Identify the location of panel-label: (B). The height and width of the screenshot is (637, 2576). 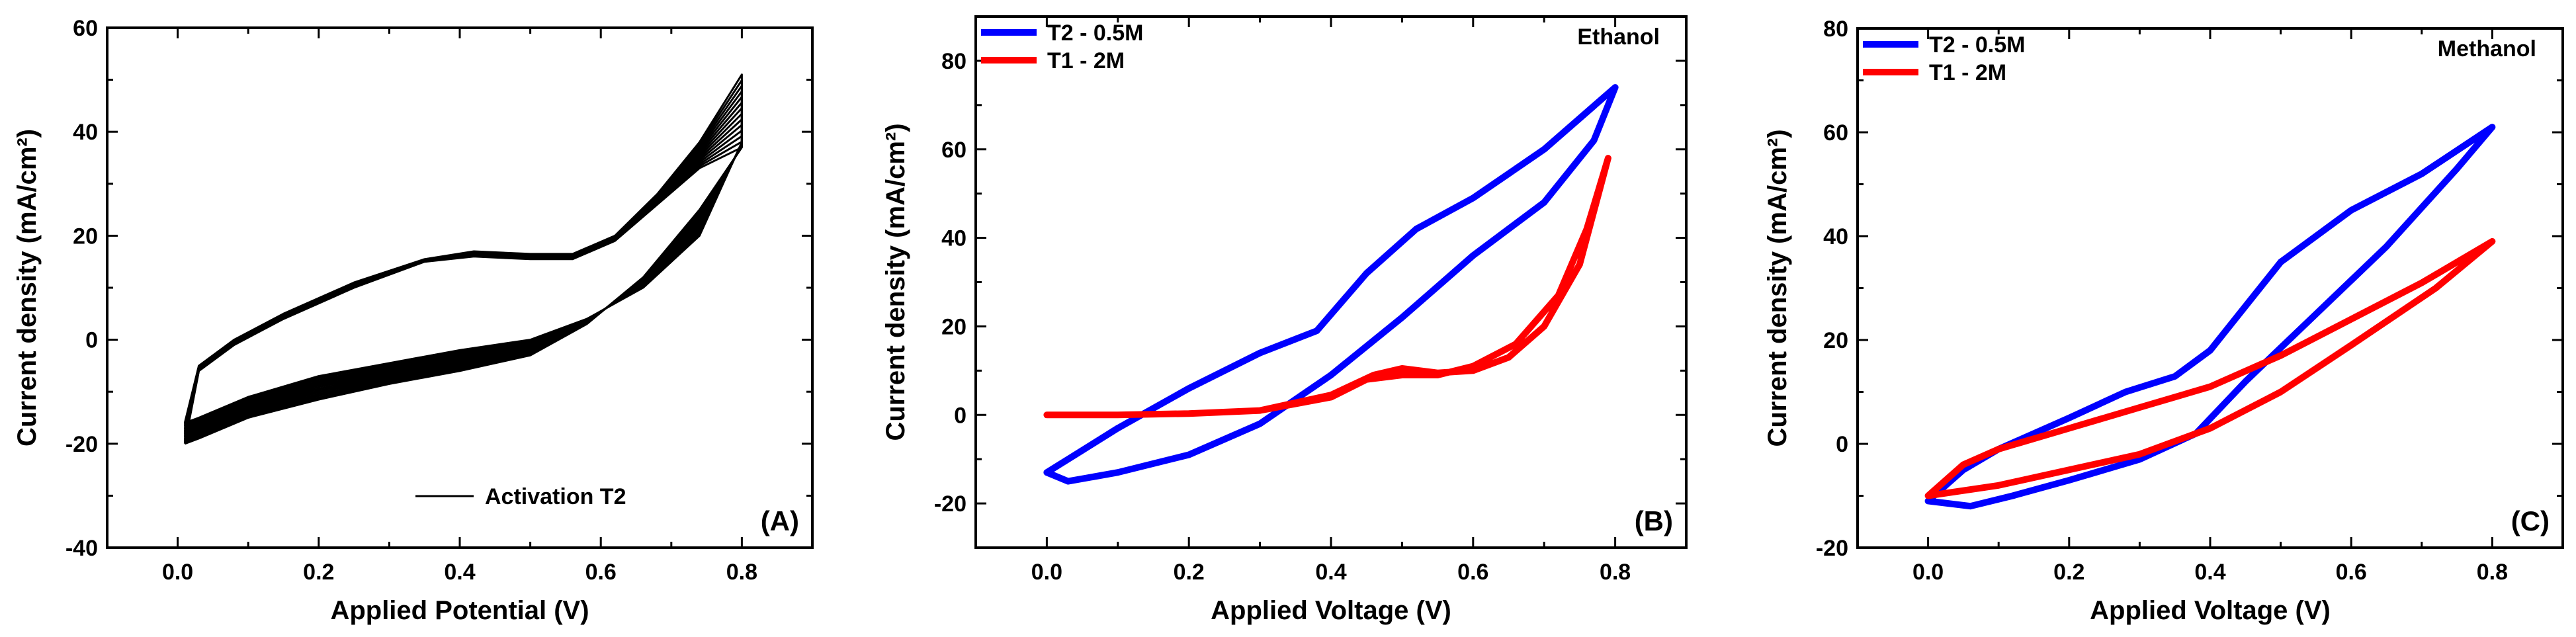
(1654, 520).